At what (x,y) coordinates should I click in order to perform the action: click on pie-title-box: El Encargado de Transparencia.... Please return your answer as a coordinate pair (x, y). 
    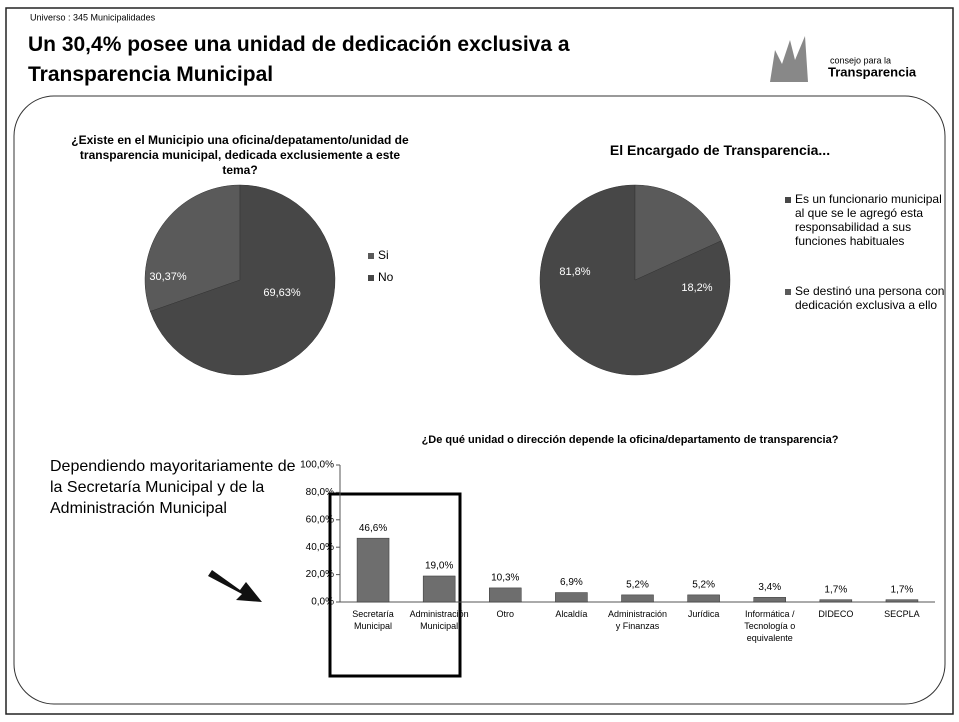
    Looking at the image, I should click on (720, 150).